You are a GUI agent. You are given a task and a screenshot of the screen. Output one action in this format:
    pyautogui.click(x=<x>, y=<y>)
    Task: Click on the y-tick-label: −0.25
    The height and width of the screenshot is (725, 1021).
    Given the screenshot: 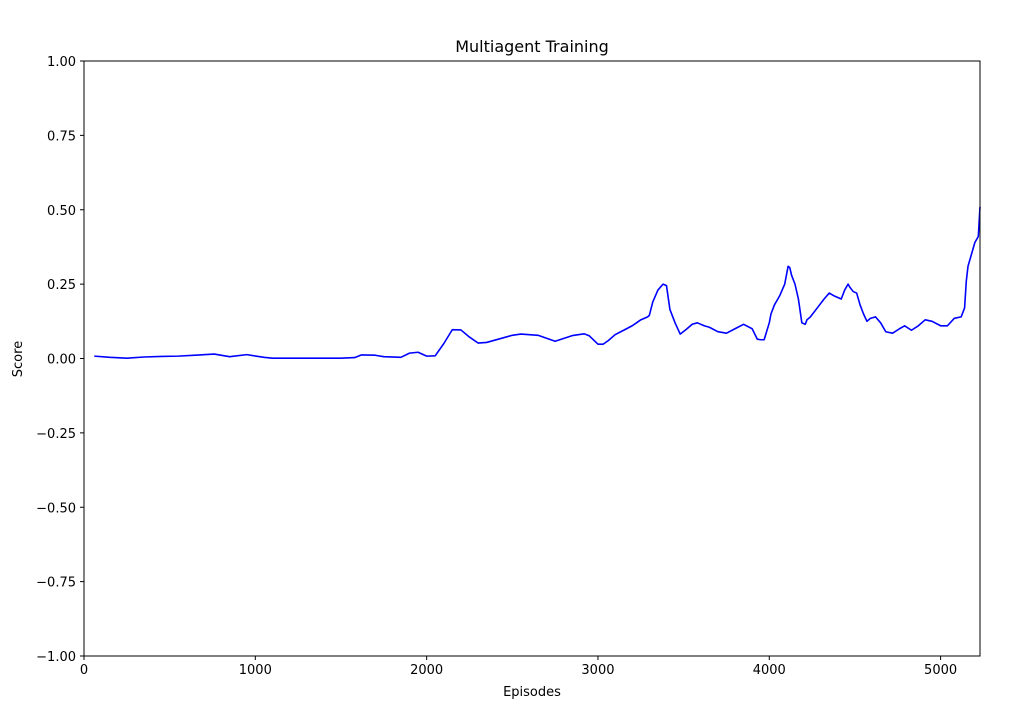 What is the action you would take?
    pyautogui.click(x=56, y=434)
    